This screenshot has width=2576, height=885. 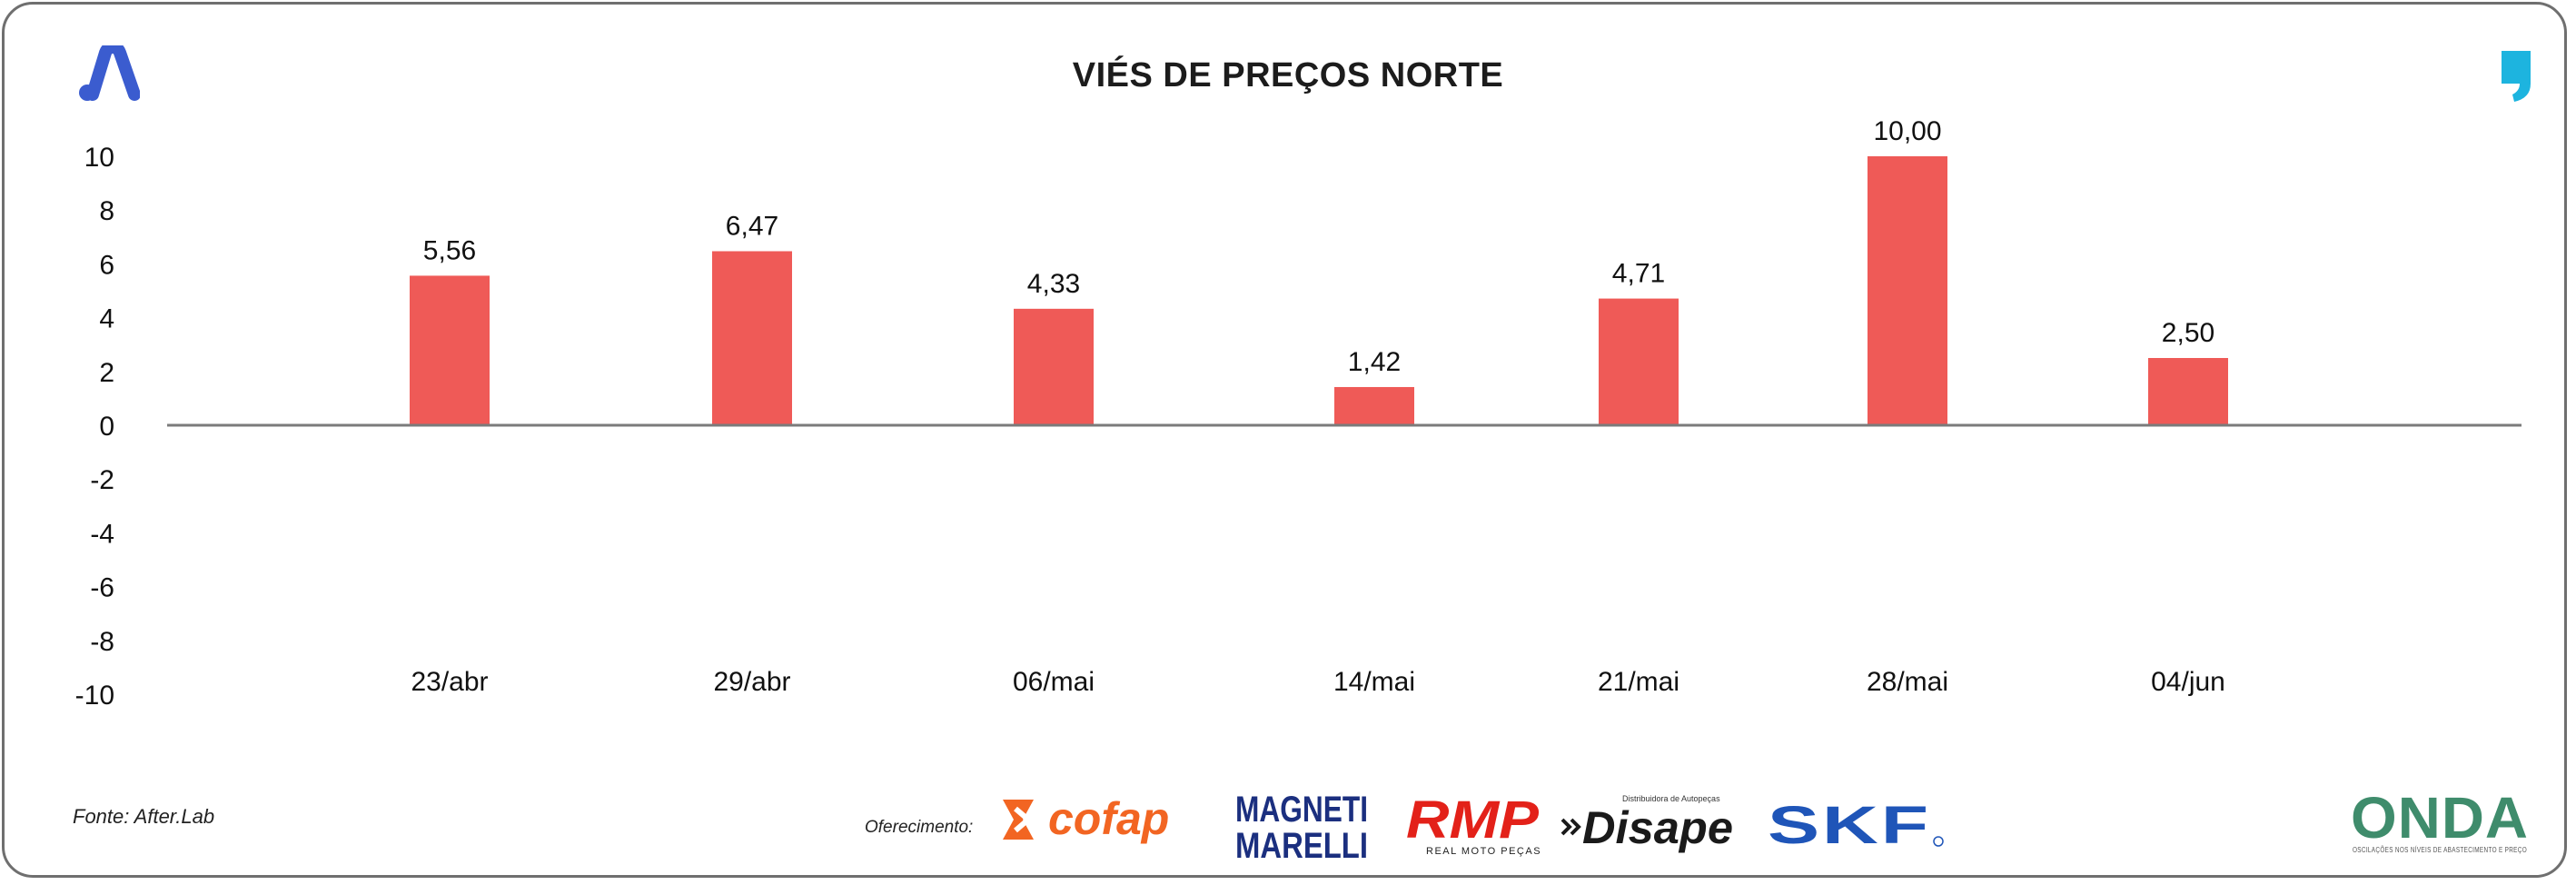 I want to click on skf-logo-text: SKF, so click(x=1849, y=825).